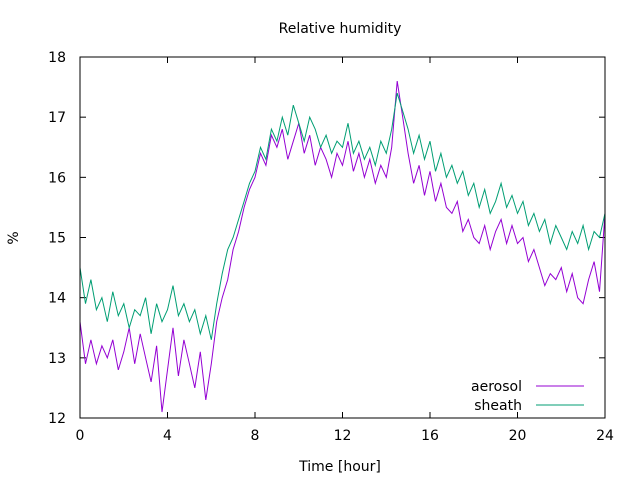  Describe the element at coordinates (167, 436) in the screenshot. I see `x-tick-label: 4` at that location.